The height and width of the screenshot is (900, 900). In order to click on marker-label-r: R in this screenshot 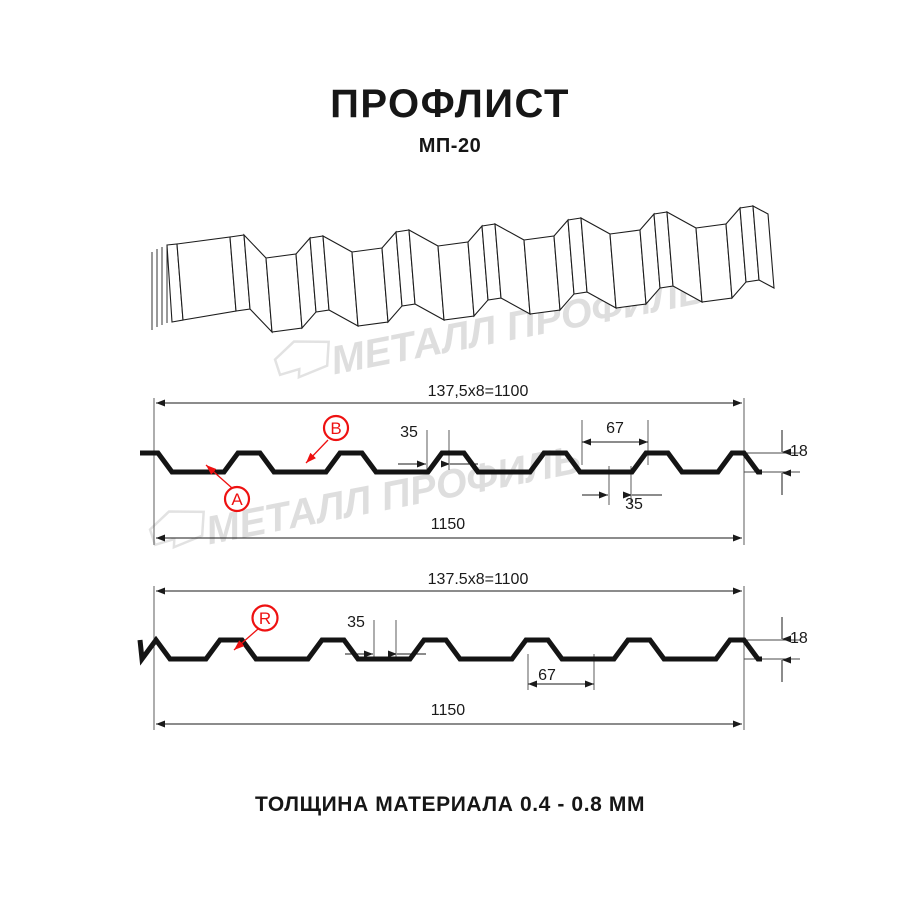, I will do `click(265, 618)`.